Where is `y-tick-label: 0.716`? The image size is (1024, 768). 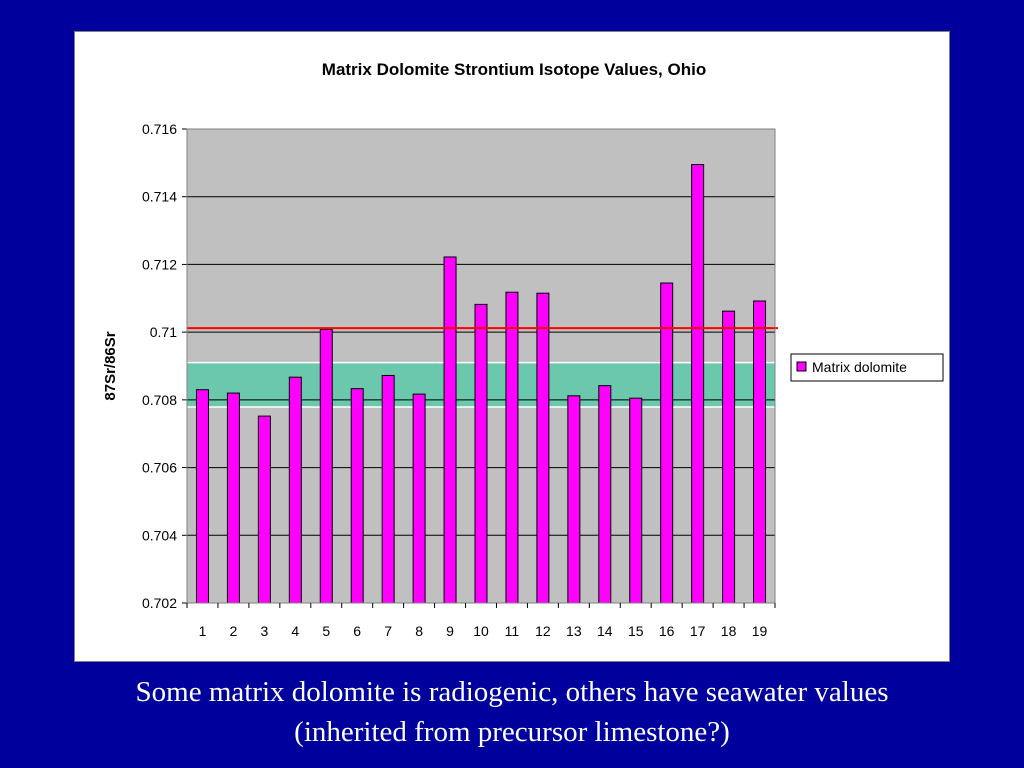 y-tick-label: 0.716 is located at coordinates (159, 129).